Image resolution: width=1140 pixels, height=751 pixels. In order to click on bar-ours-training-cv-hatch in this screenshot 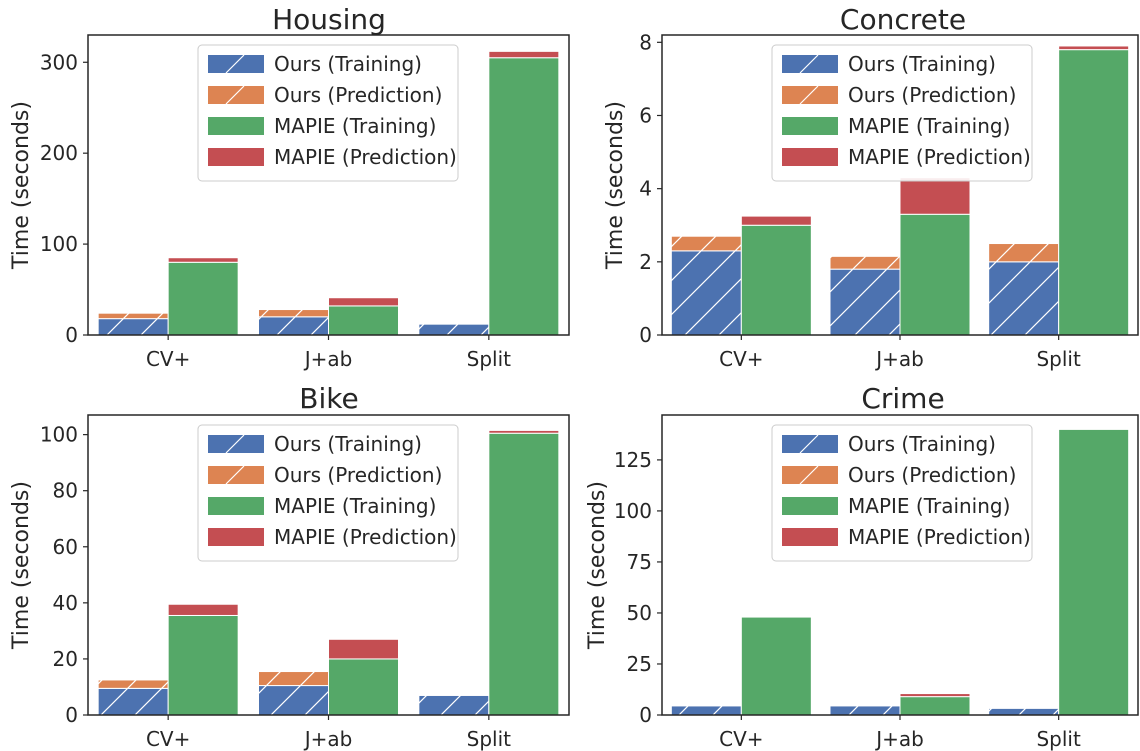, I will do `click(706, 710)`.